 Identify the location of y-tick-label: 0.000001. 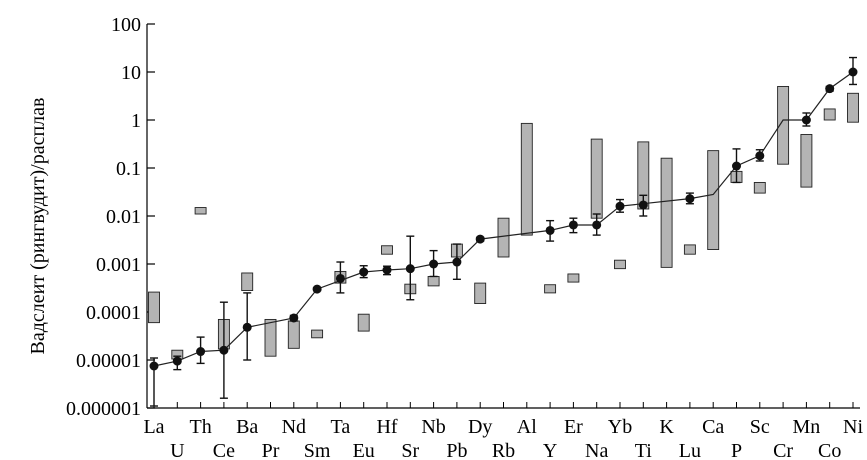
(103, 409).